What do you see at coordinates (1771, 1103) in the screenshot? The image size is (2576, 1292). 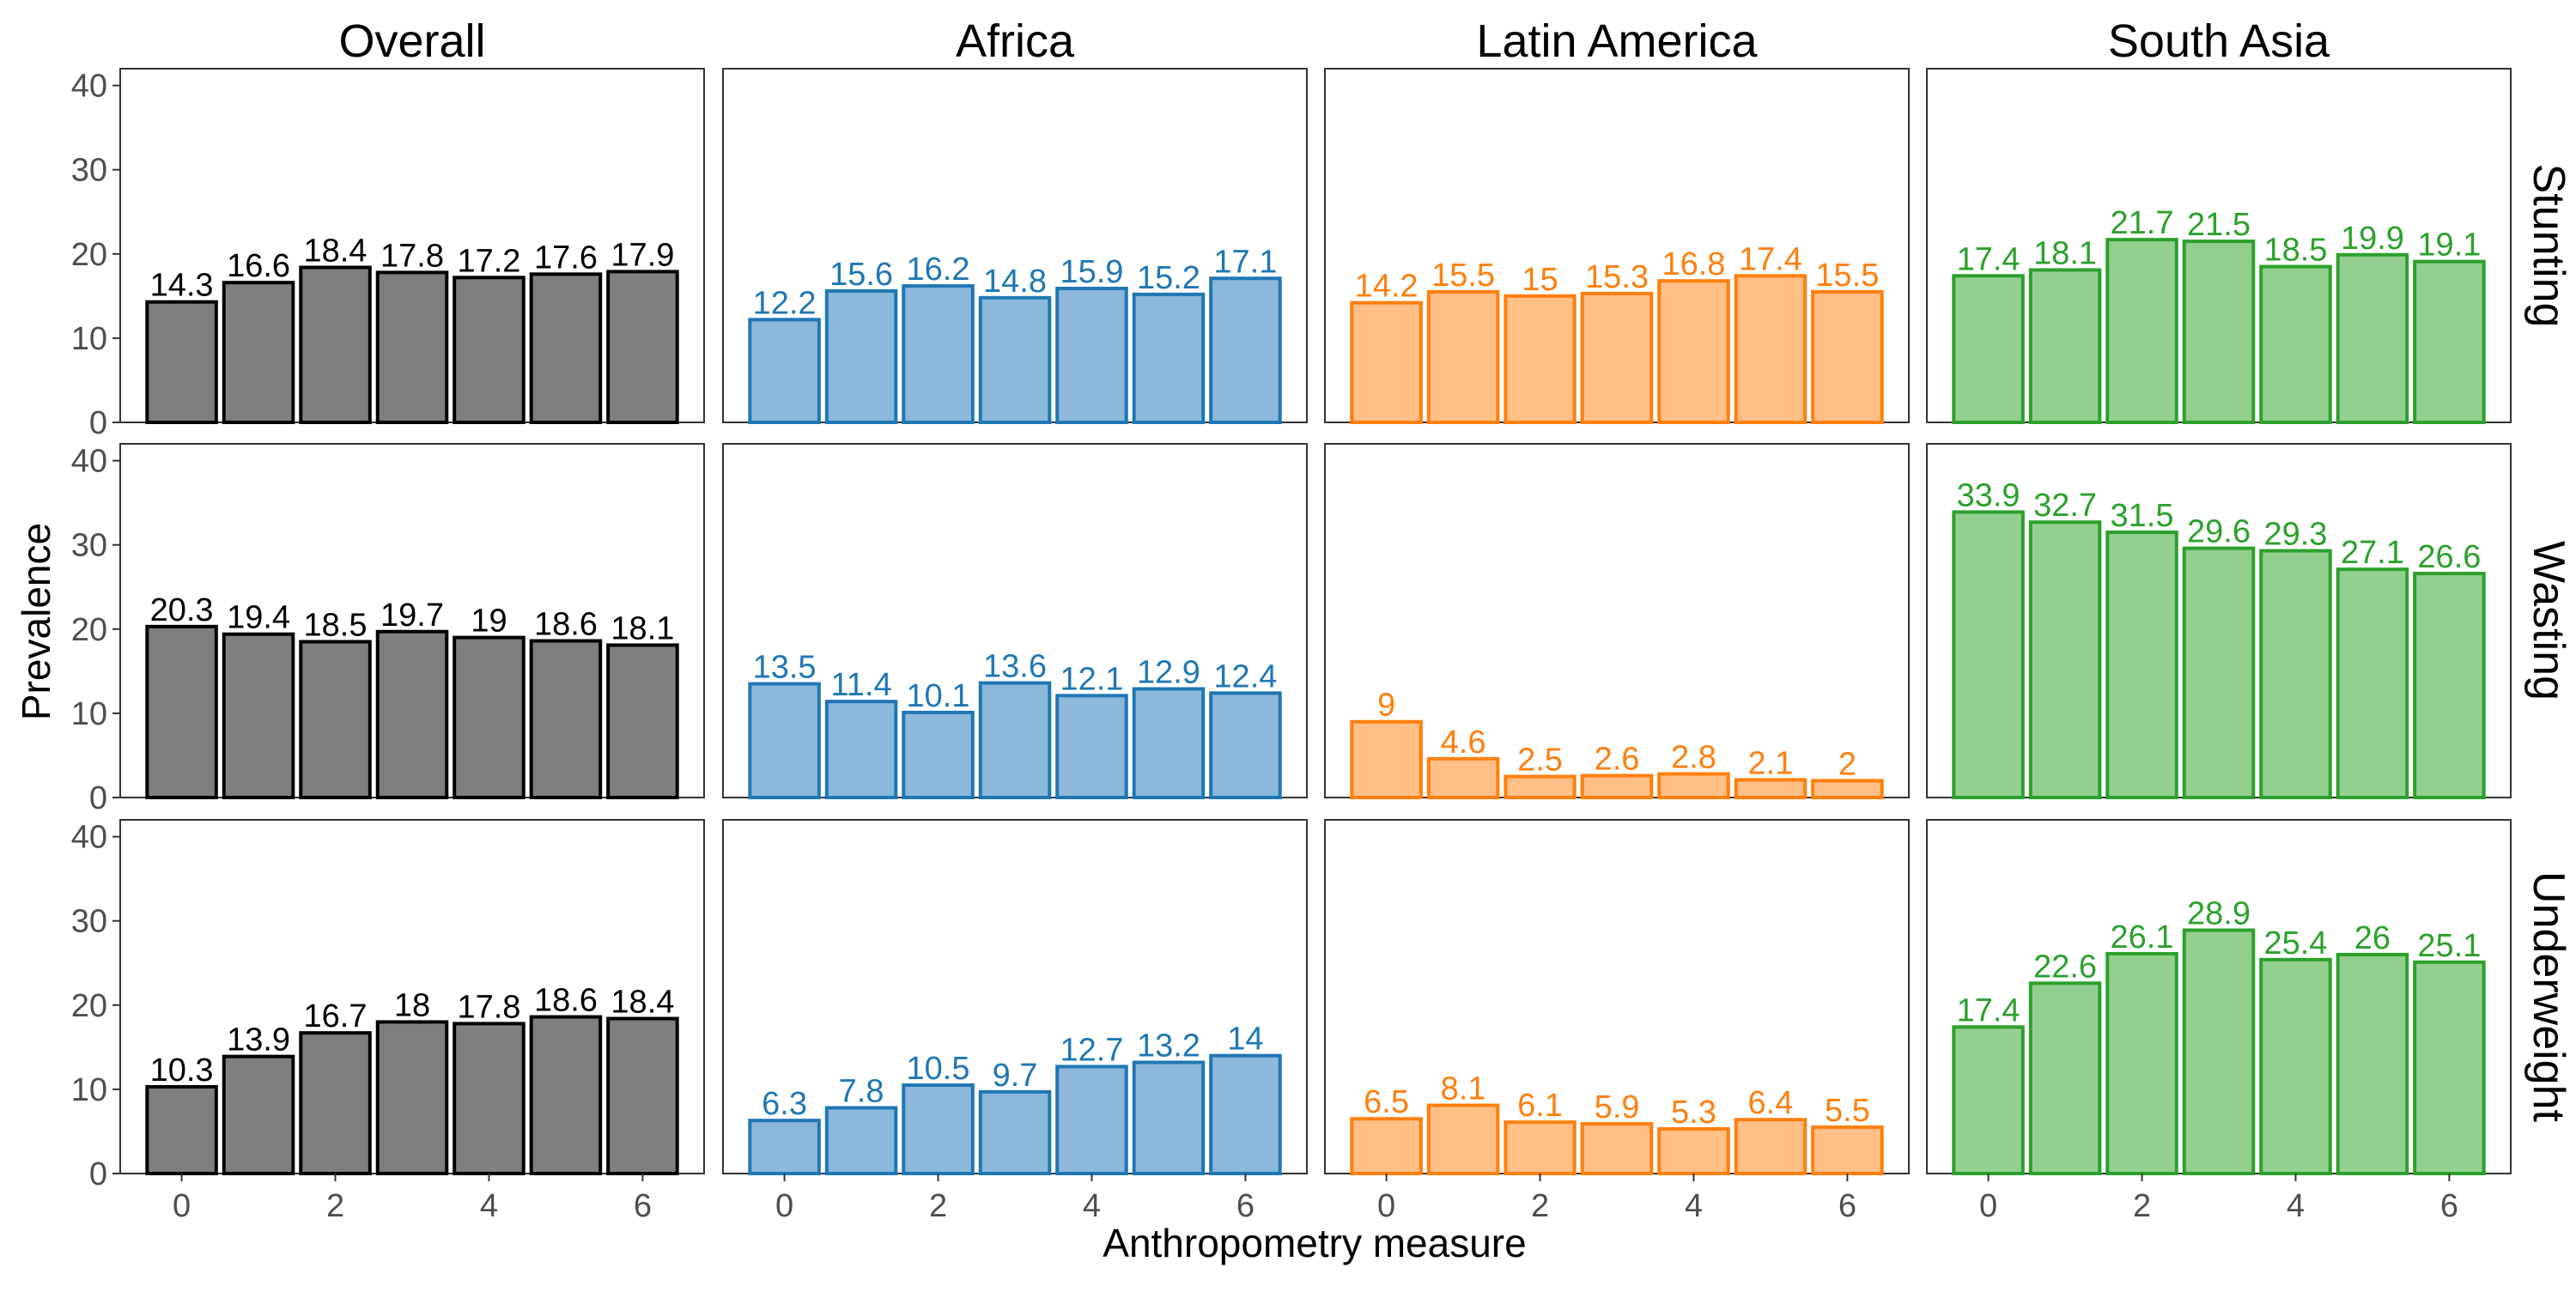 I see `data-label: 6.4` at bounding box center [1771, 1103].